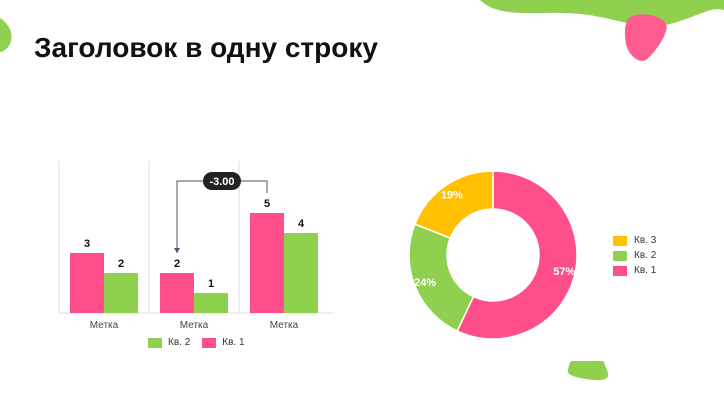  What do you see at coordinates (301, 224) in the screenshot?
I see `bar-value-label: 4` at bounding box center [301, 224].